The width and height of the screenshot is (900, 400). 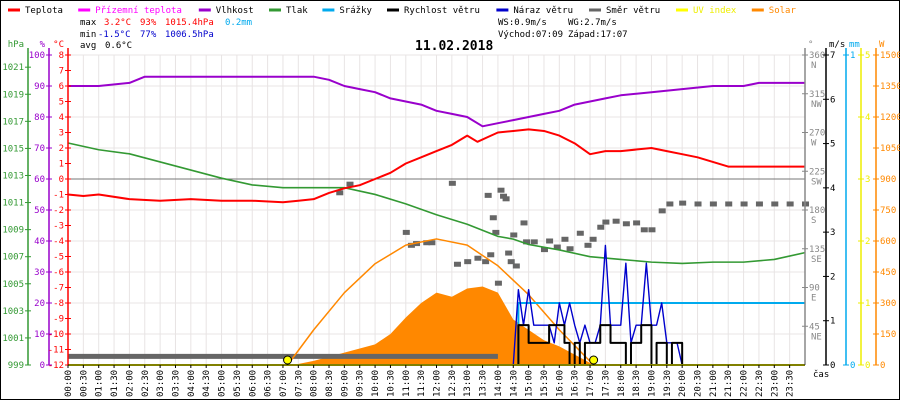 What do you see at coordinates (816, 182) in the screenshot?
I see `direction-compass-label: SW` at bounding box center [816, 182].